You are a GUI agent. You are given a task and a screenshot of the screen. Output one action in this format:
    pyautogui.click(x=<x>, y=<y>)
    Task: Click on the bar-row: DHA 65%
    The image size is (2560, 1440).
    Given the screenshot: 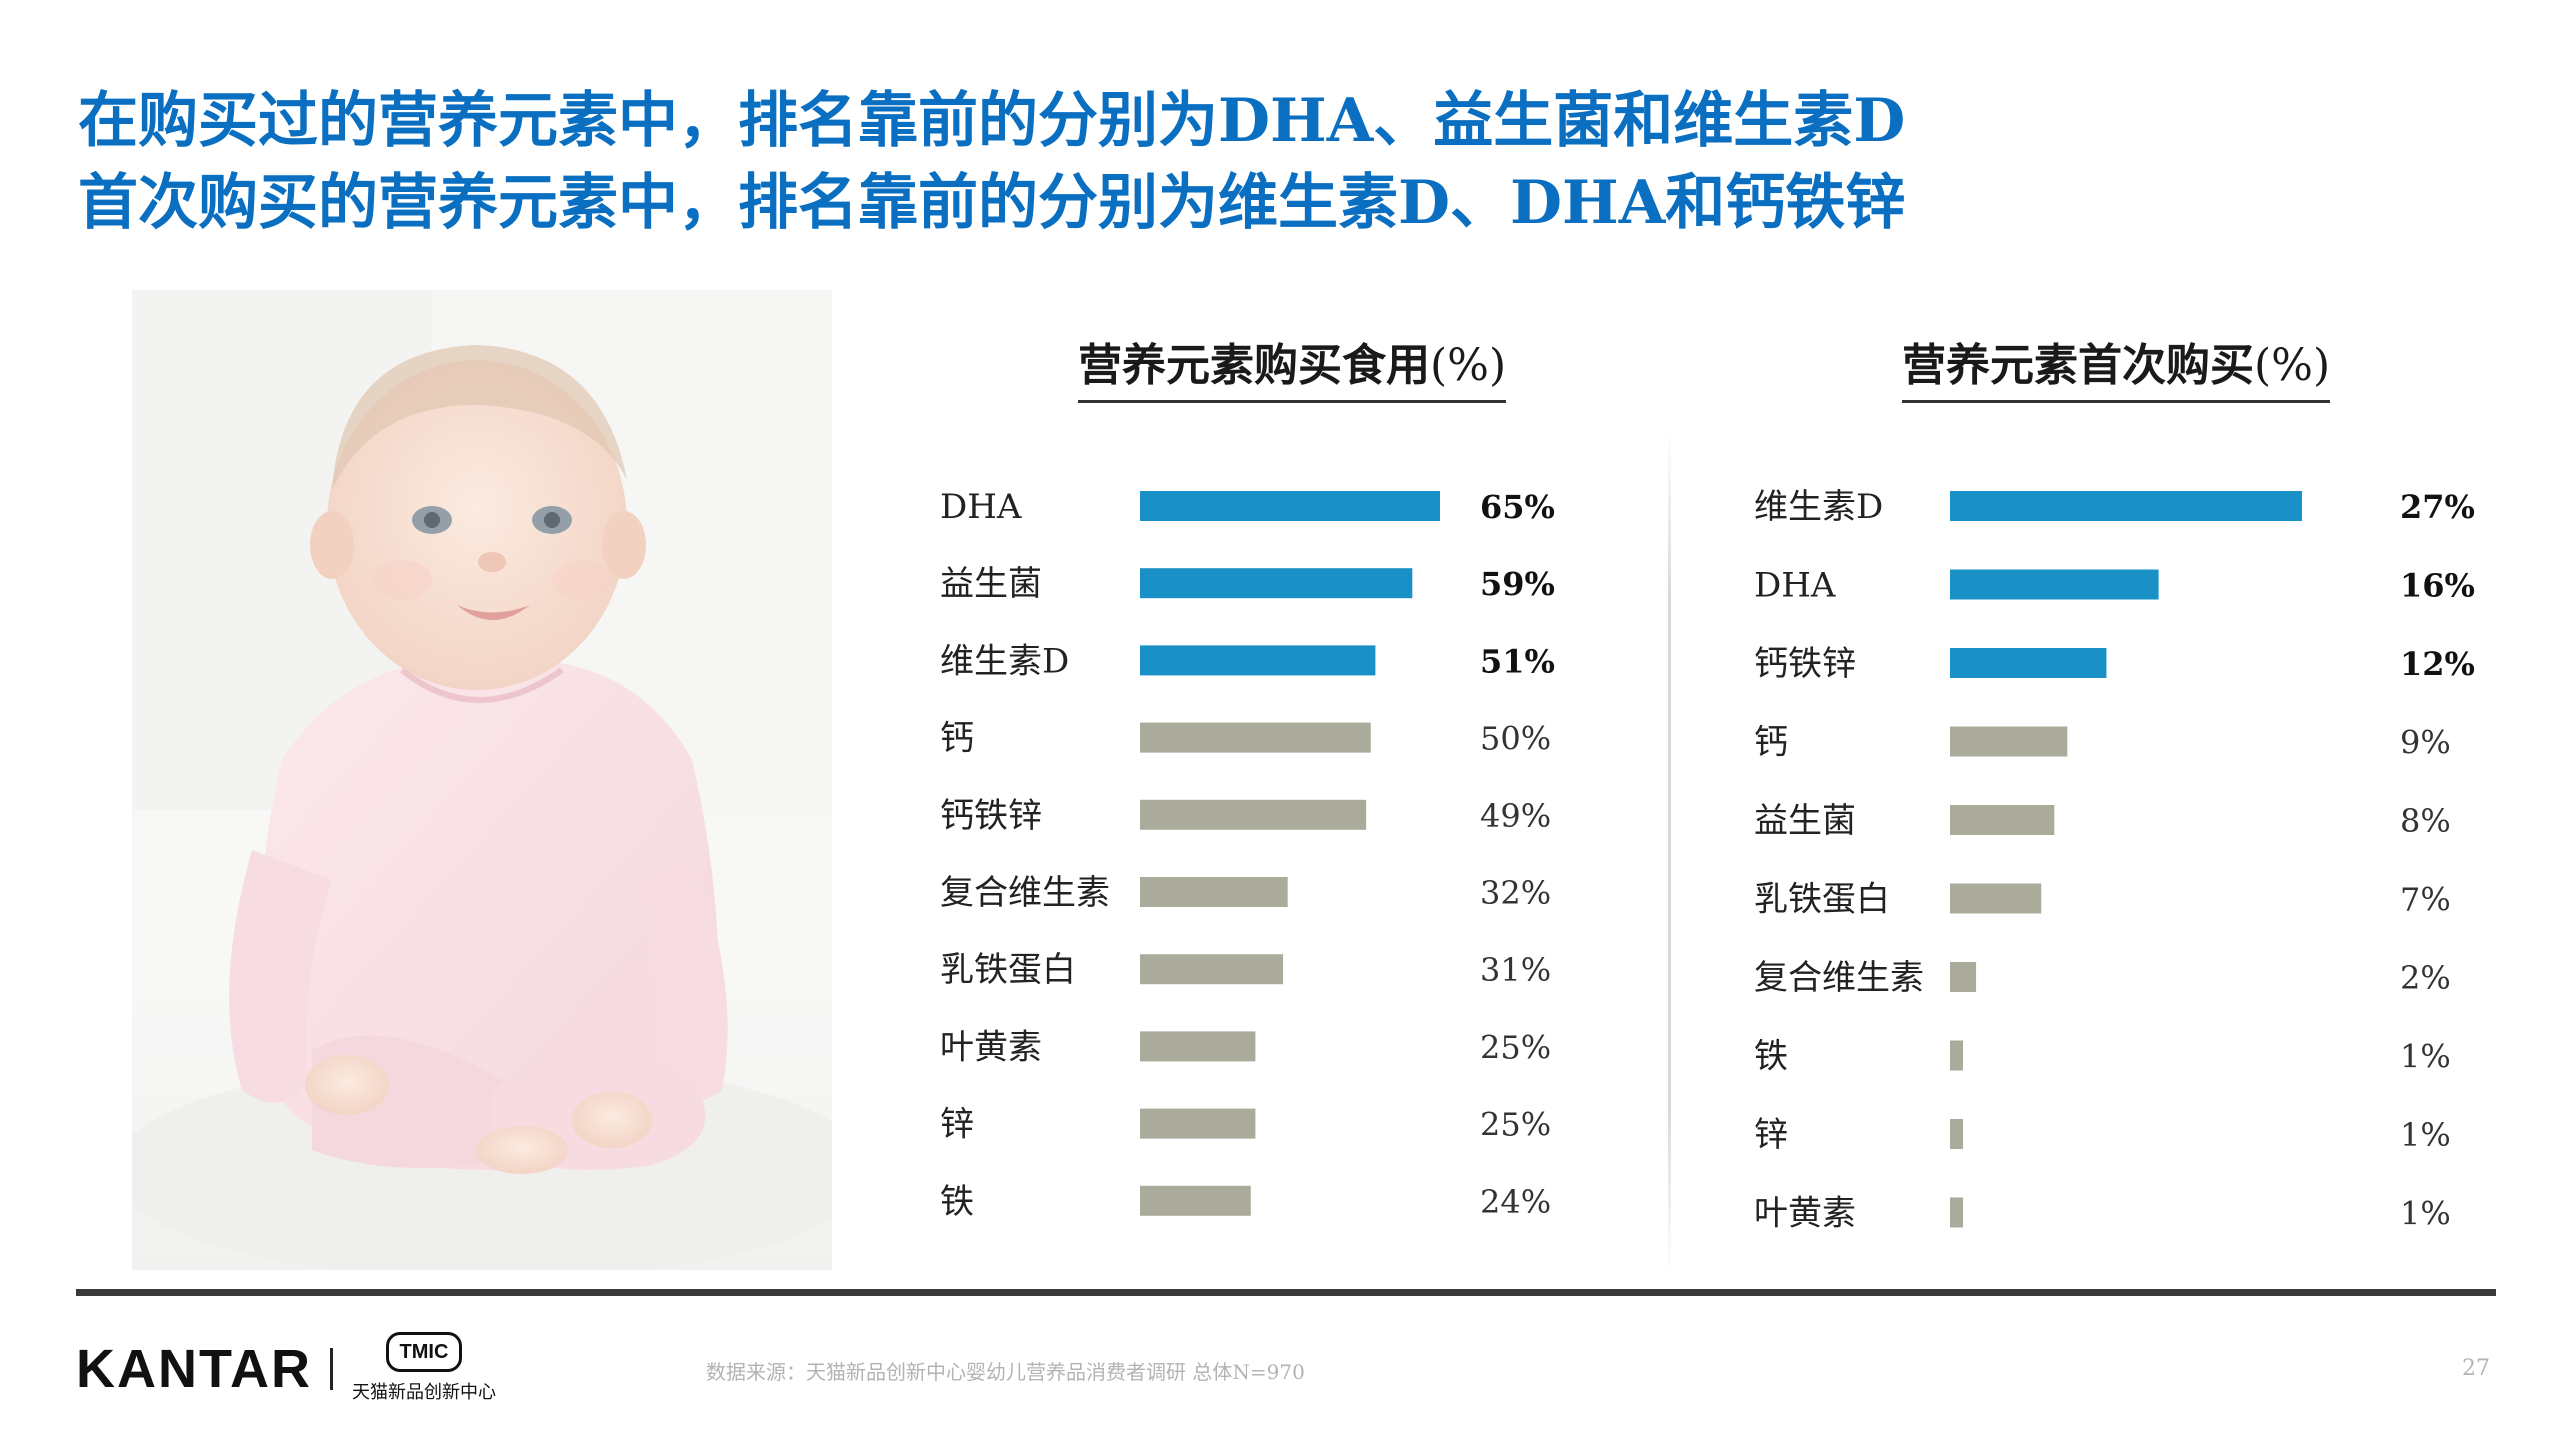 What is the action you would take?
    pyautogui.click(x=1247, y=507)
    